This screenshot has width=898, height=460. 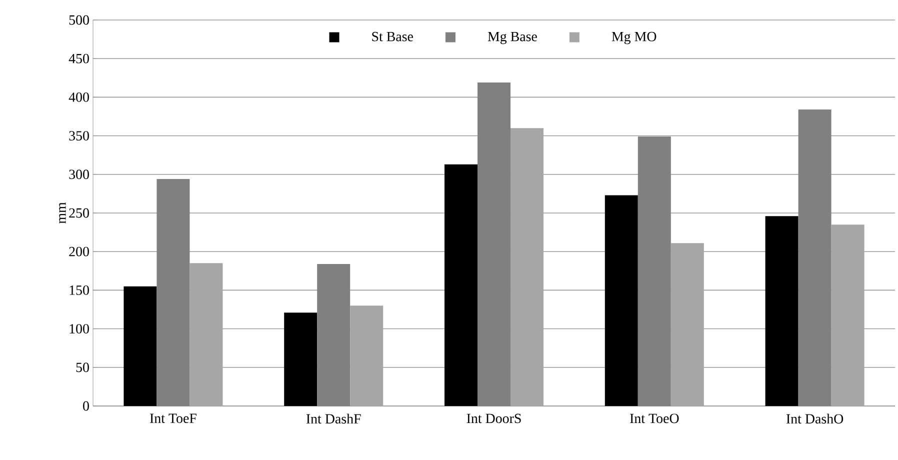 I want to click on x-tick-label: Int DoorS, so click(x=493, y=419).